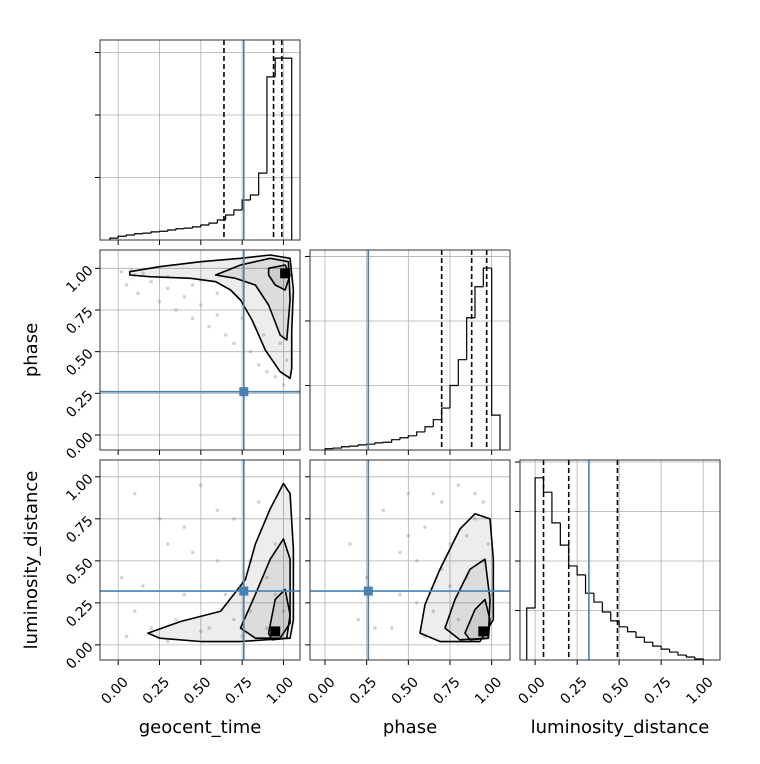 Image resolution: width=760 pixels, height=764 pixels. Describe the element at coordinates (31, 560) in the screenshot. I see `y-axis-label: luminosity_distance` at that location.